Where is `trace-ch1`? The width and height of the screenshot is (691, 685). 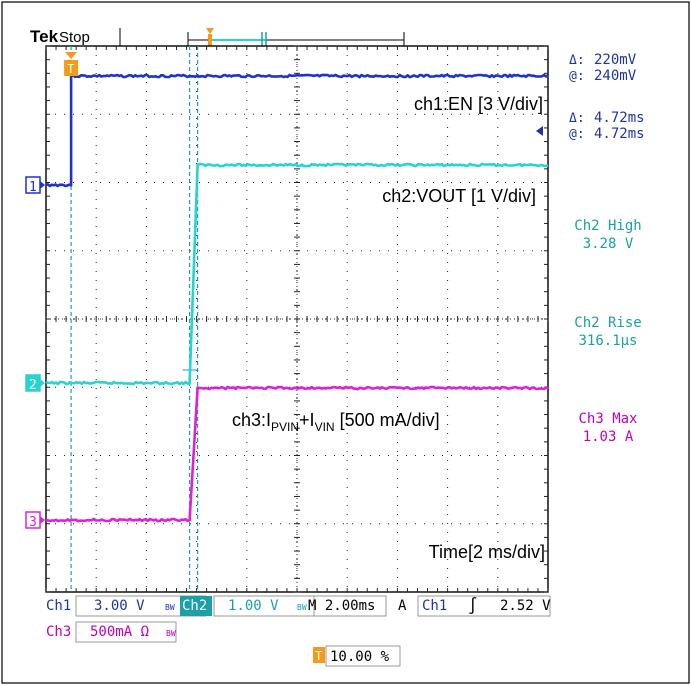
trace-ch1 is located at coordinates (297, 130).